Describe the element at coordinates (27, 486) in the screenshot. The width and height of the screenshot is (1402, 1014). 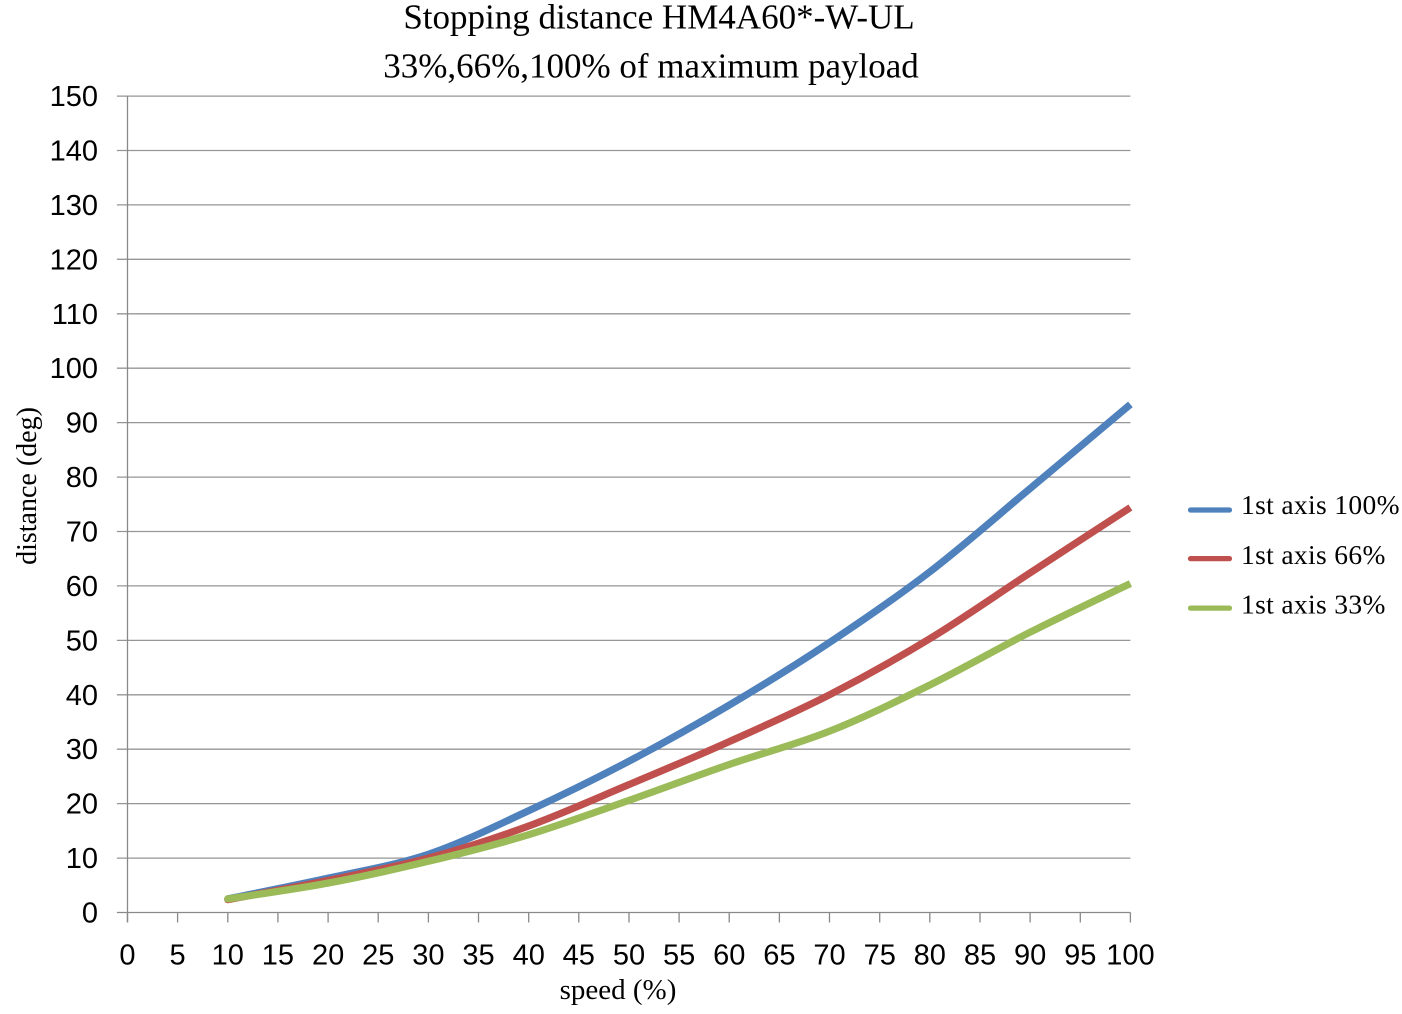
I see `svg-text: distance (deg)` at that location.